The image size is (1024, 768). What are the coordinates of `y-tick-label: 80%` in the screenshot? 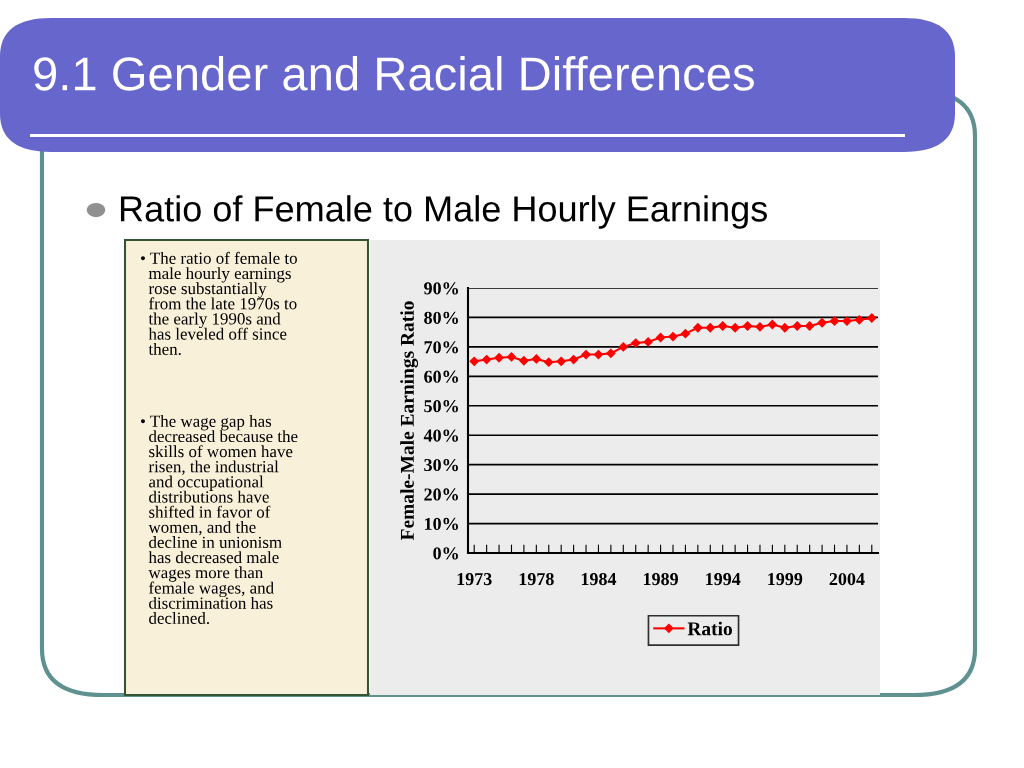 It's located at (441, 317).